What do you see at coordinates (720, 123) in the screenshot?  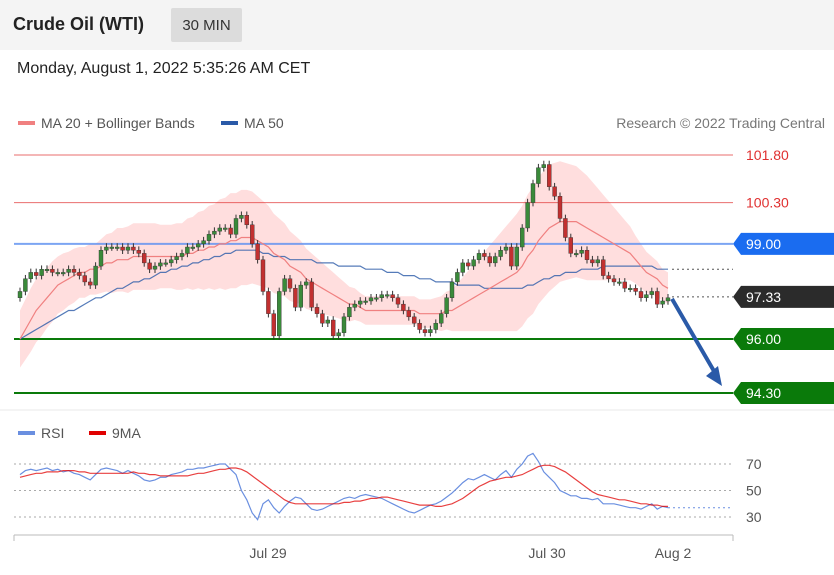 I see `credit-text: Research © 2022 Trading Central` at bounding box center [720, 123].